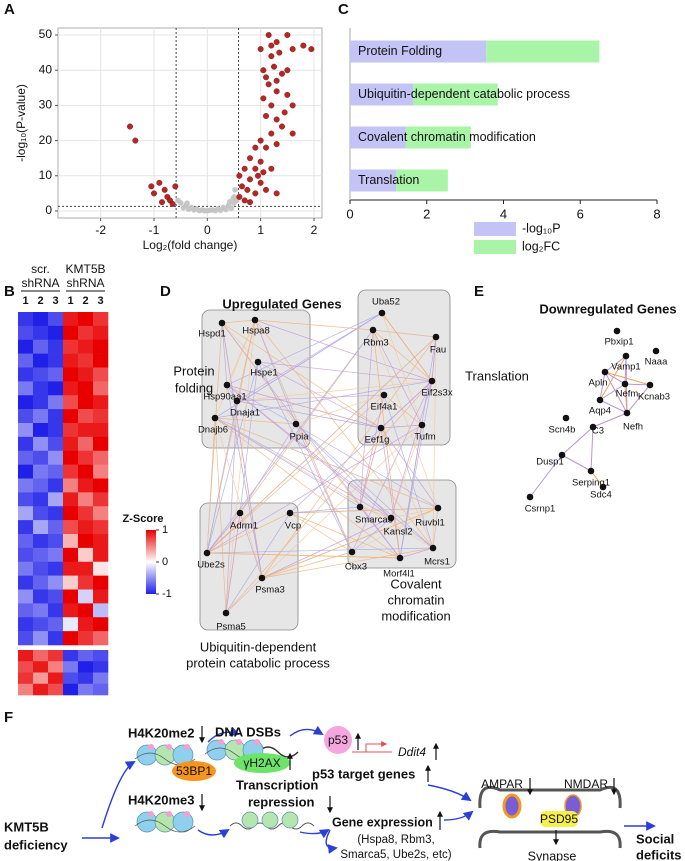 The image size is (685, 861). Describe the element at coordinates (562, 430) in the screenshot. I see `node-label: Scn4b` at that location.